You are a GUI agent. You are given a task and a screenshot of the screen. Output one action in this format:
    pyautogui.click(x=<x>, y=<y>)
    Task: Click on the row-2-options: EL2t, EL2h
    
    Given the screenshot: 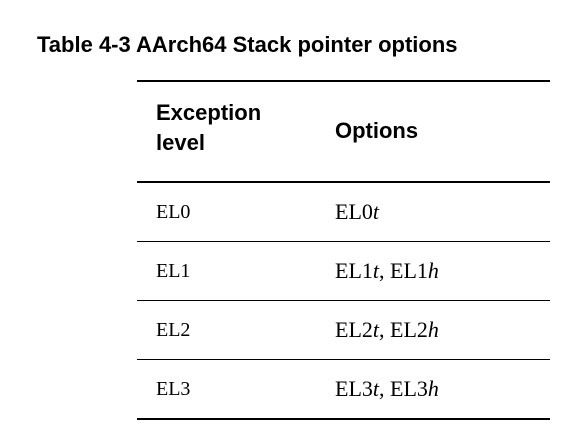 What is the action you would take?
    pyautogui.click(x=387, y=329)
    